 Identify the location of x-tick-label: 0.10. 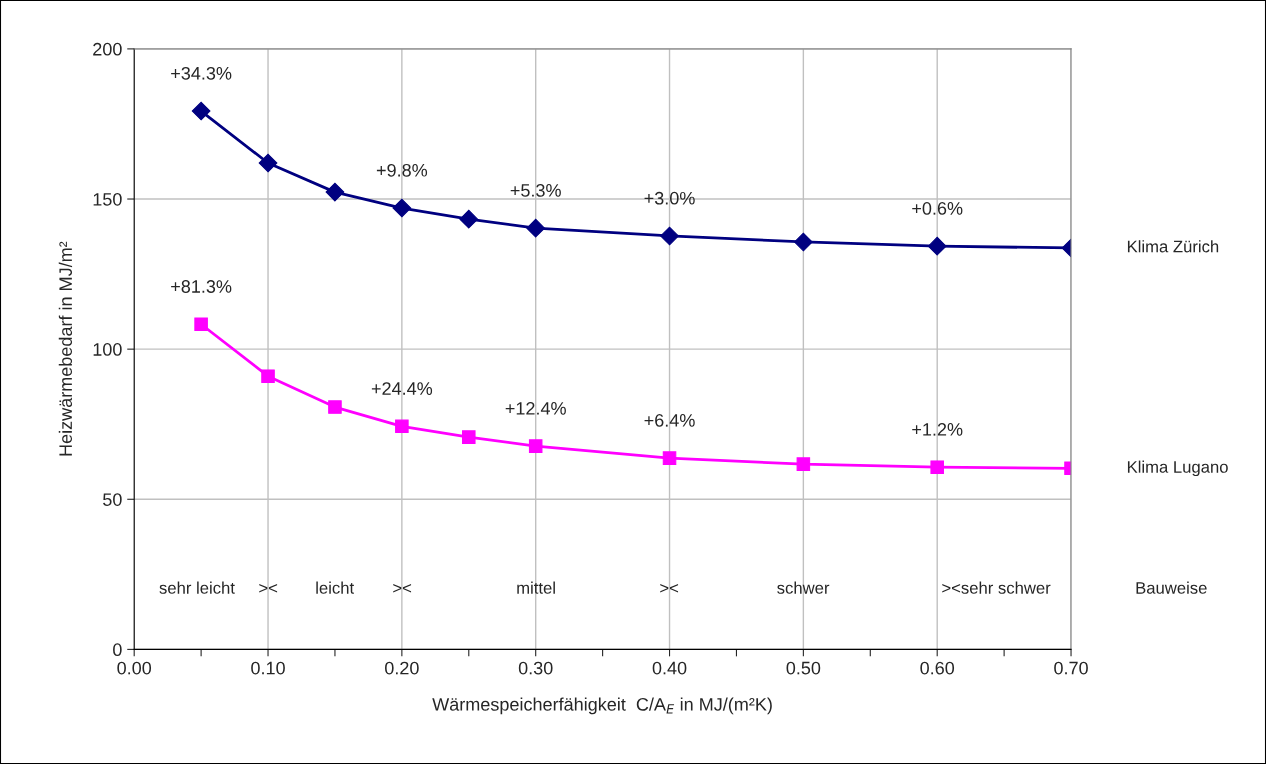
(268, 668).